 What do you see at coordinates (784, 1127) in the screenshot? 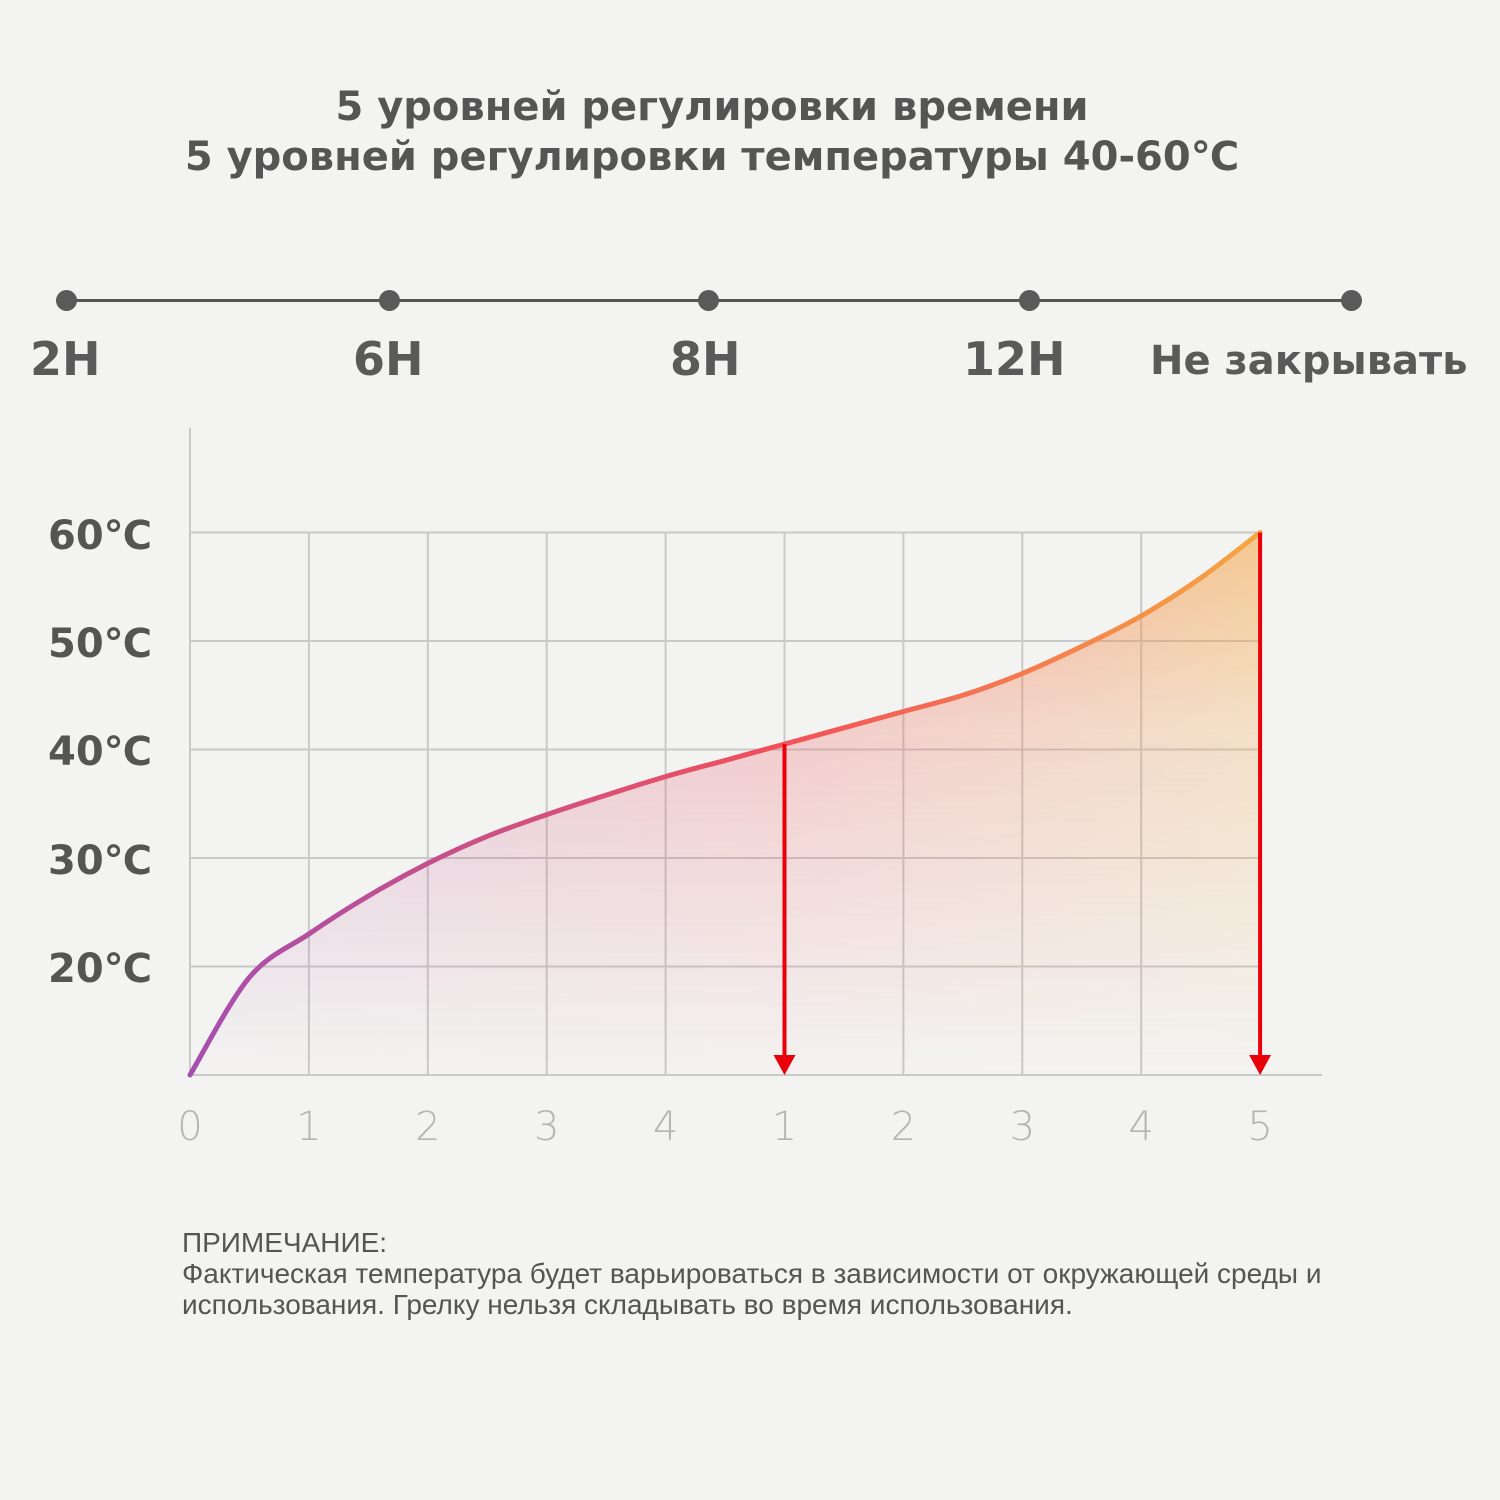
I see `x-tick-label-5: 1` at bounding box center [784, 1127].